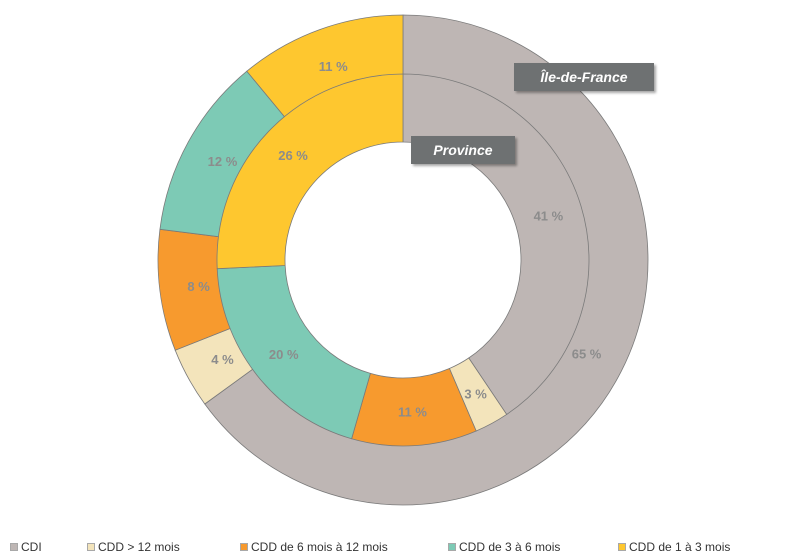 The image size is (810, 559). I want to click on slice-label-outer-cdi: 65 %, so click(587, 354).